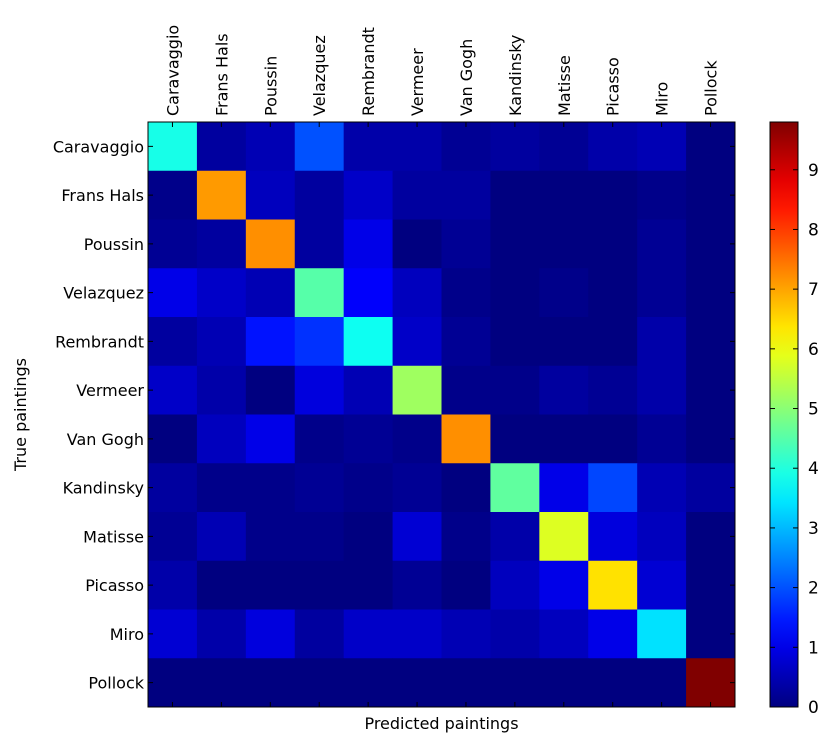 The width and height of the screenshot is (831, 746). What do you see at coordinates (116, 683) in the screenshot?
I see `y-tick-label: Pollock` at bounding box center [116, 683].